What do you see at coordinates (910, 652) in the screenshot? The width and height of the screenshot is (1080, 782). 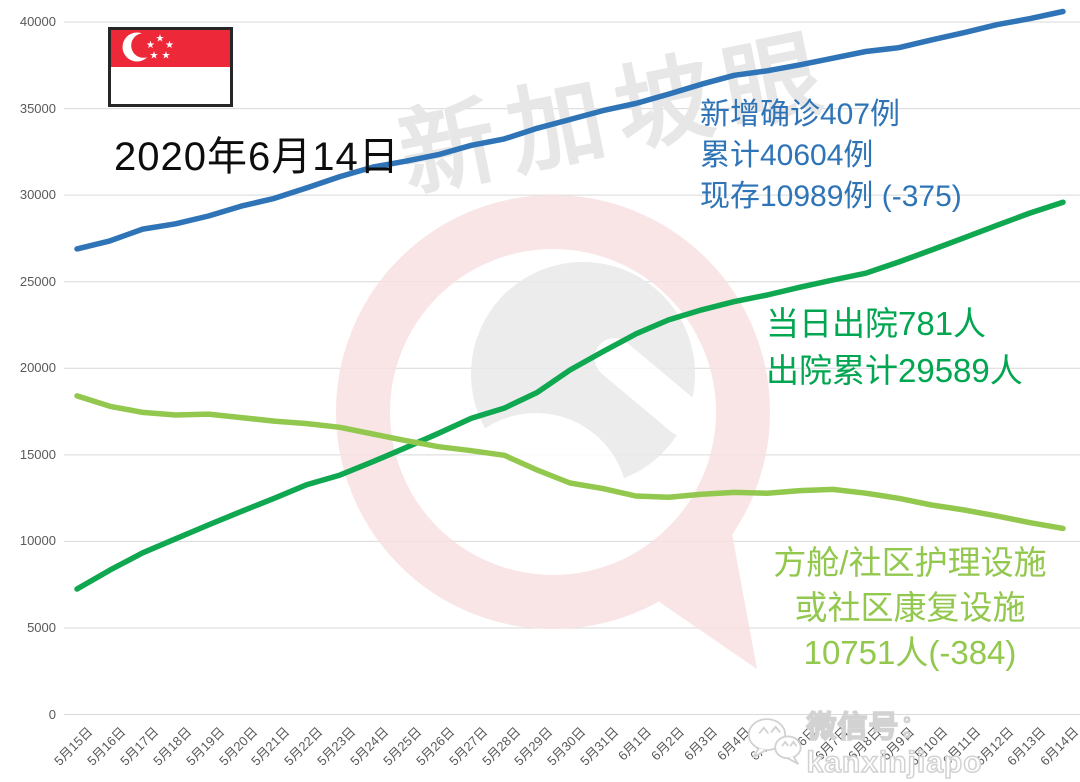 I see `facilities-count-text: 10751人(-384)` at bounding box center [910, 652].